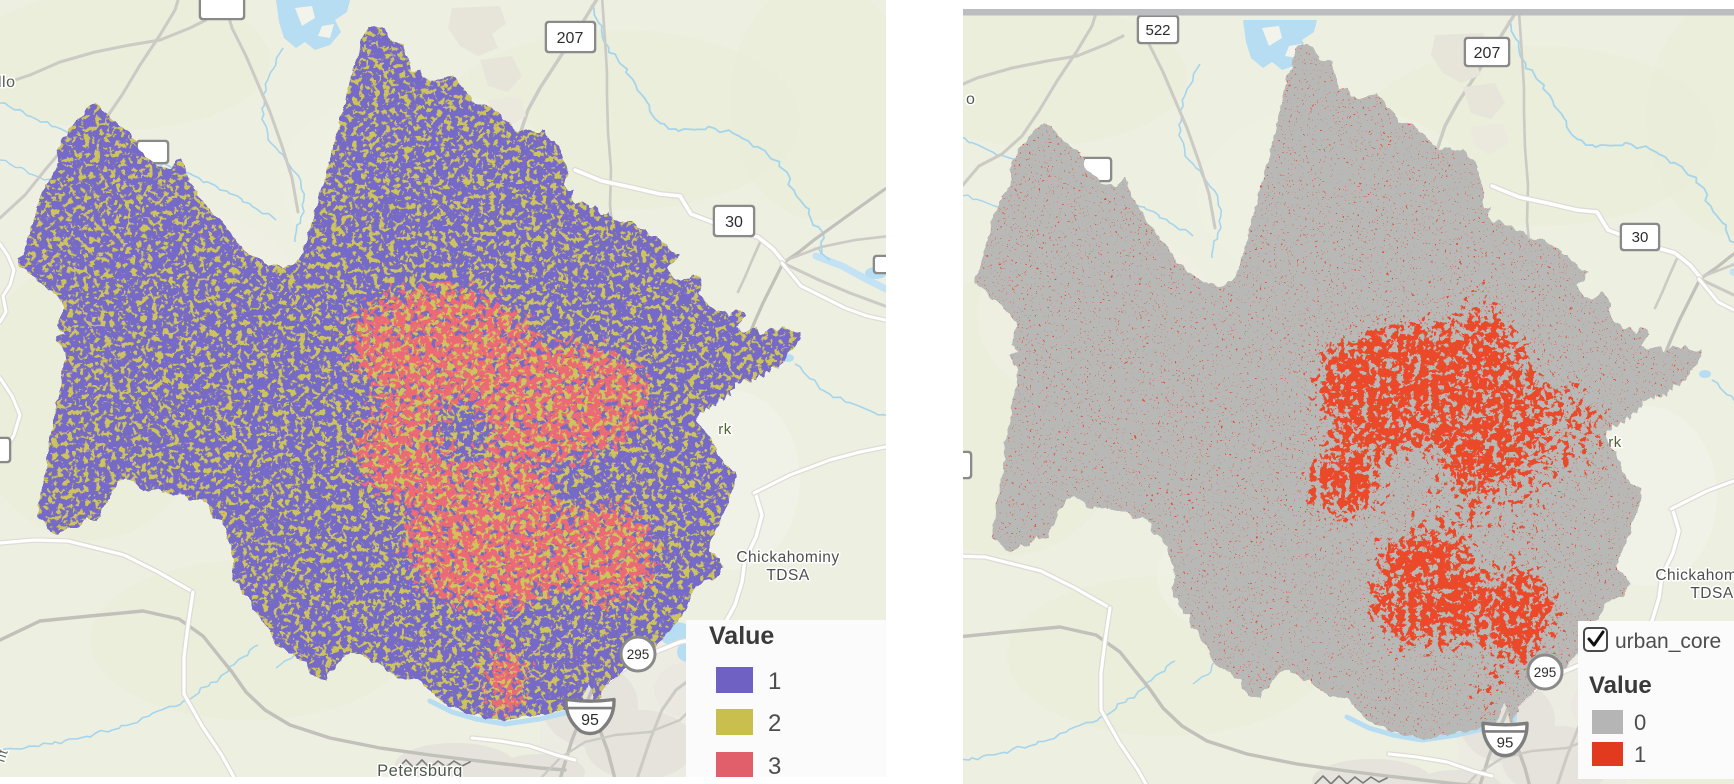 The width and height of the screenshot is (1734, 784). Describe the element at coordinates (1668, 641) in the screenshot. I see `svg-text: urban_core` at that location.